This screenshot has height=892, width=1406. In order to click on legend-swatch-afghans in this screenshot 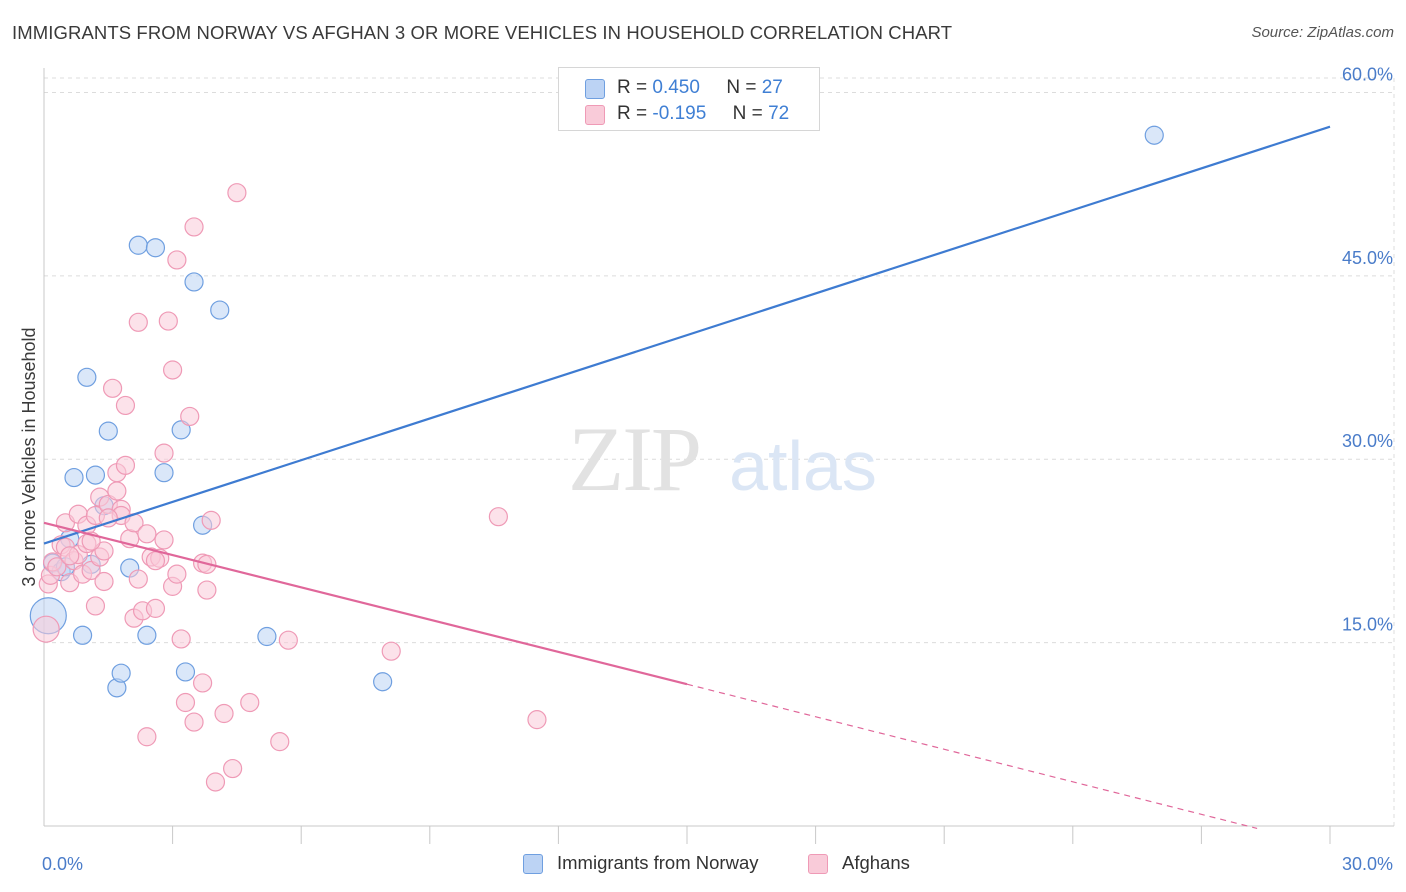, I will do `click(595, 115)`.